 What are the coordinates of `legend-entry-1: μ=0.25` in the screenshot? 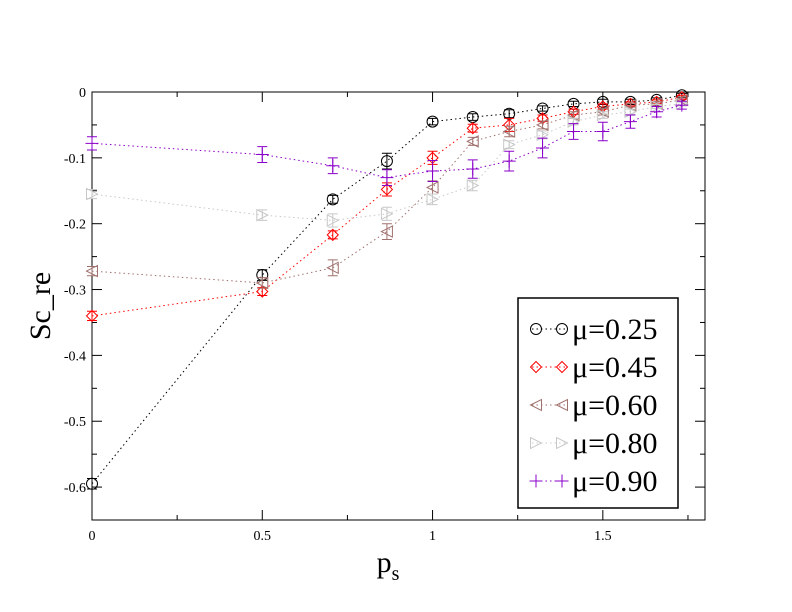 It's located at (594, 329).